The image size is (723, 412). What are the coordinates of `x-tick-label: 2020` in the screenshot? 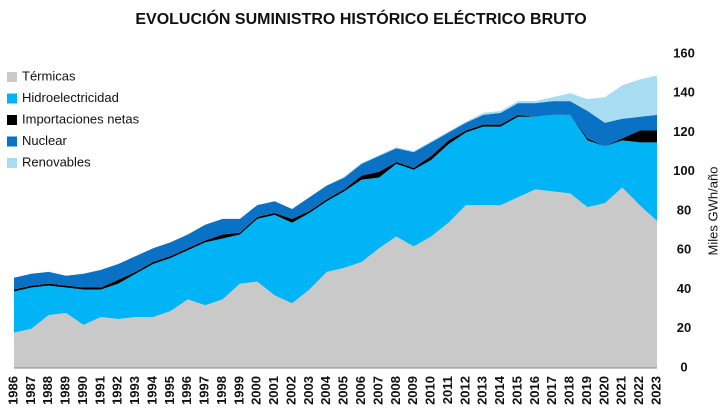 It's located at (603, 390).